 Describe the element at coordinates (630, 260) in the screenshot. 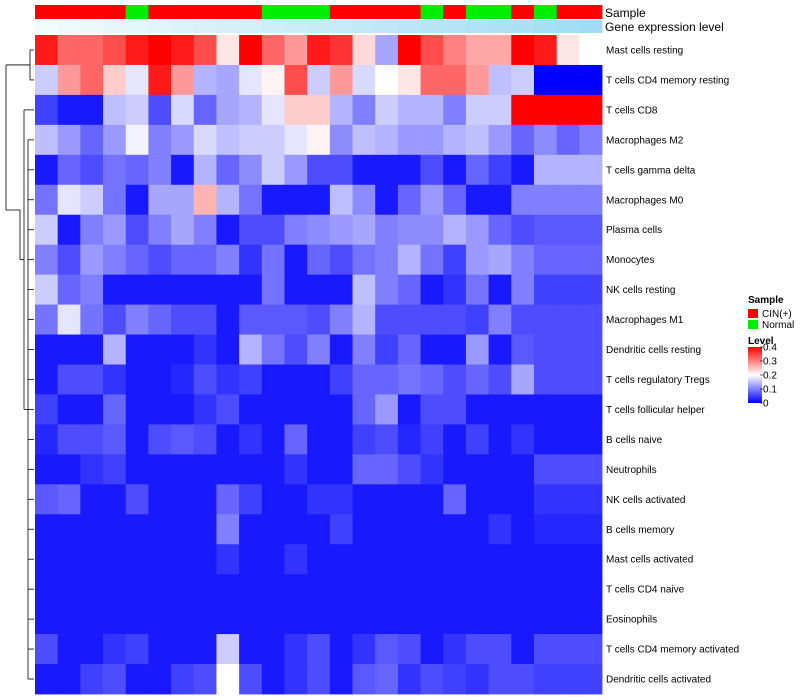

I see `row-label: Monocytes` at that location.